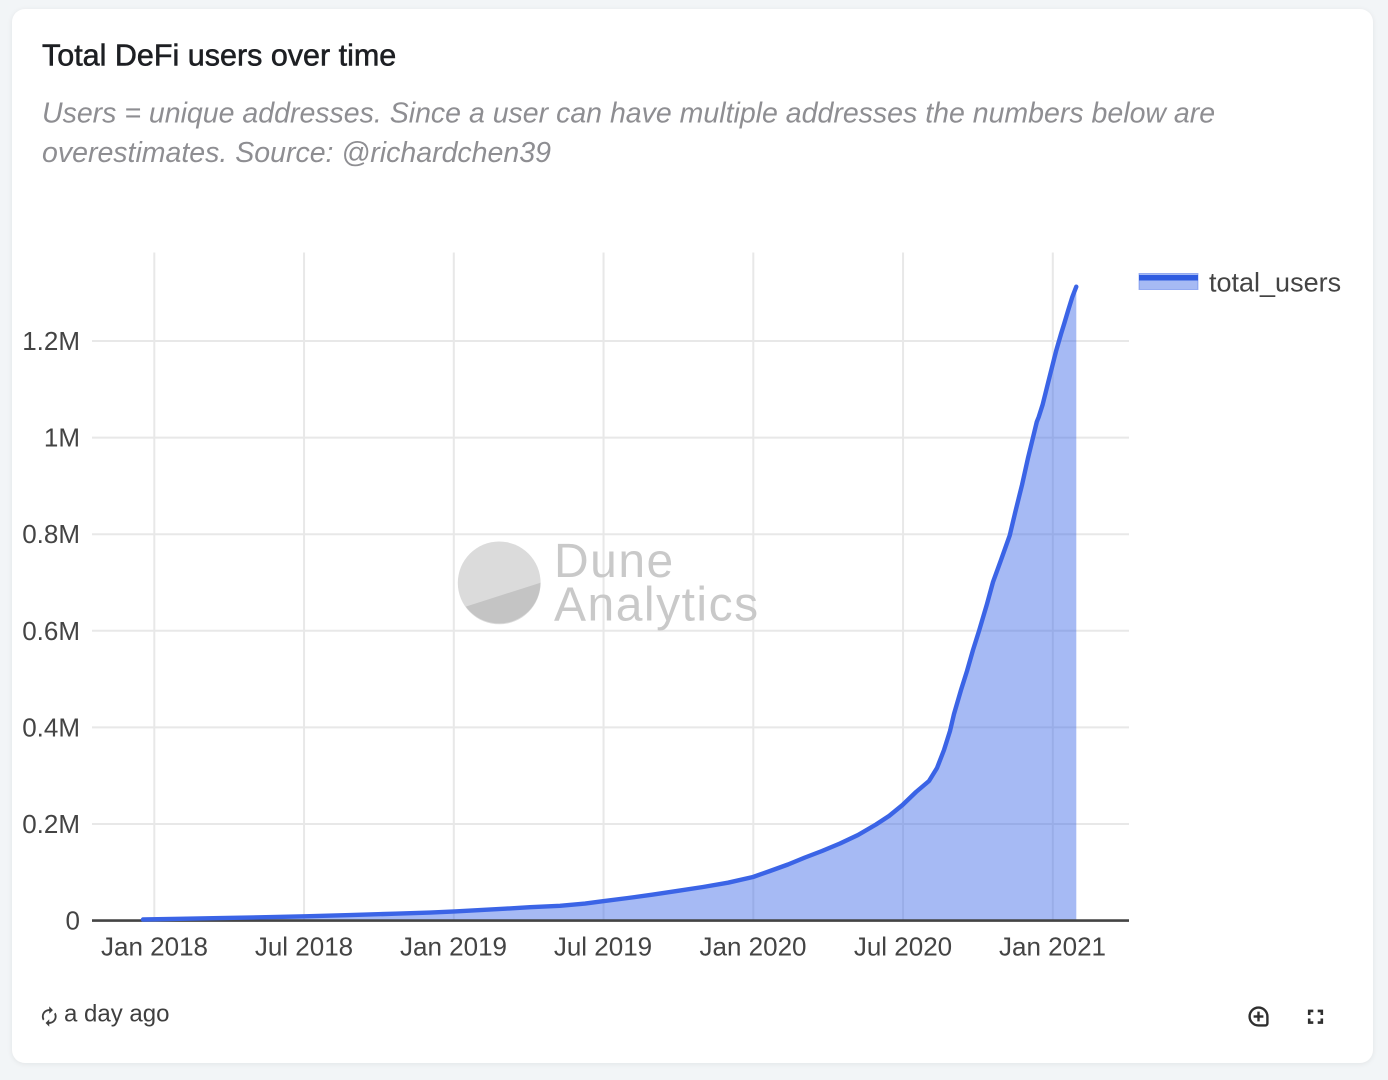 The image size is (1388, 1080). I want to click on svg-text: Total DeFi users over time, so click(219, 56).